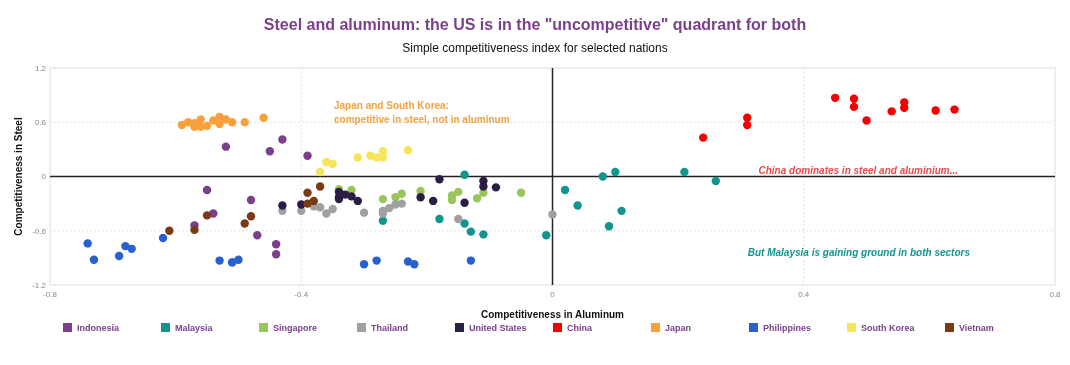 The image size is (1070, 365). What do you see at coordinates (888, 328) in the screenshot?
I see `legend-label: South Korea` at bounding box center [888, 328].